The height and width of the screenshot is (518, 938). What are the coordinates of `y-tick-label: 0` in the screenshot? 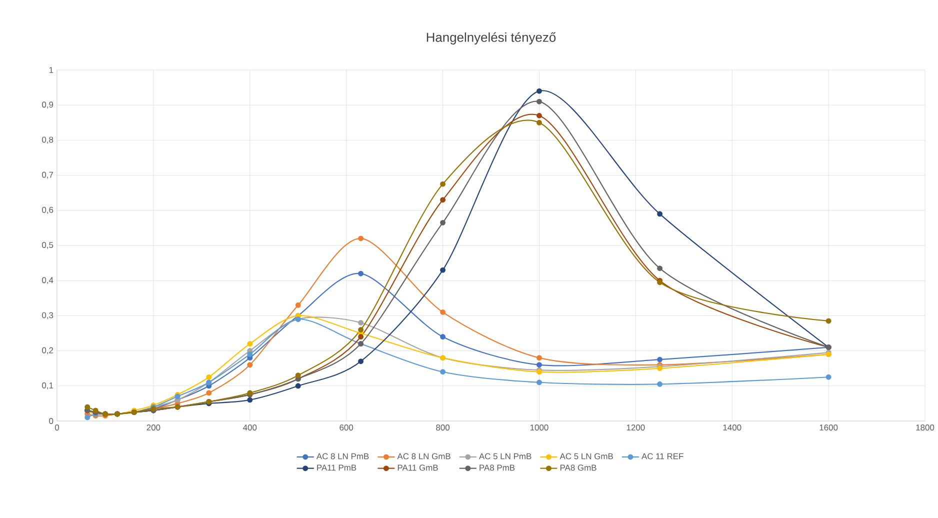 It's located at (51, 421).